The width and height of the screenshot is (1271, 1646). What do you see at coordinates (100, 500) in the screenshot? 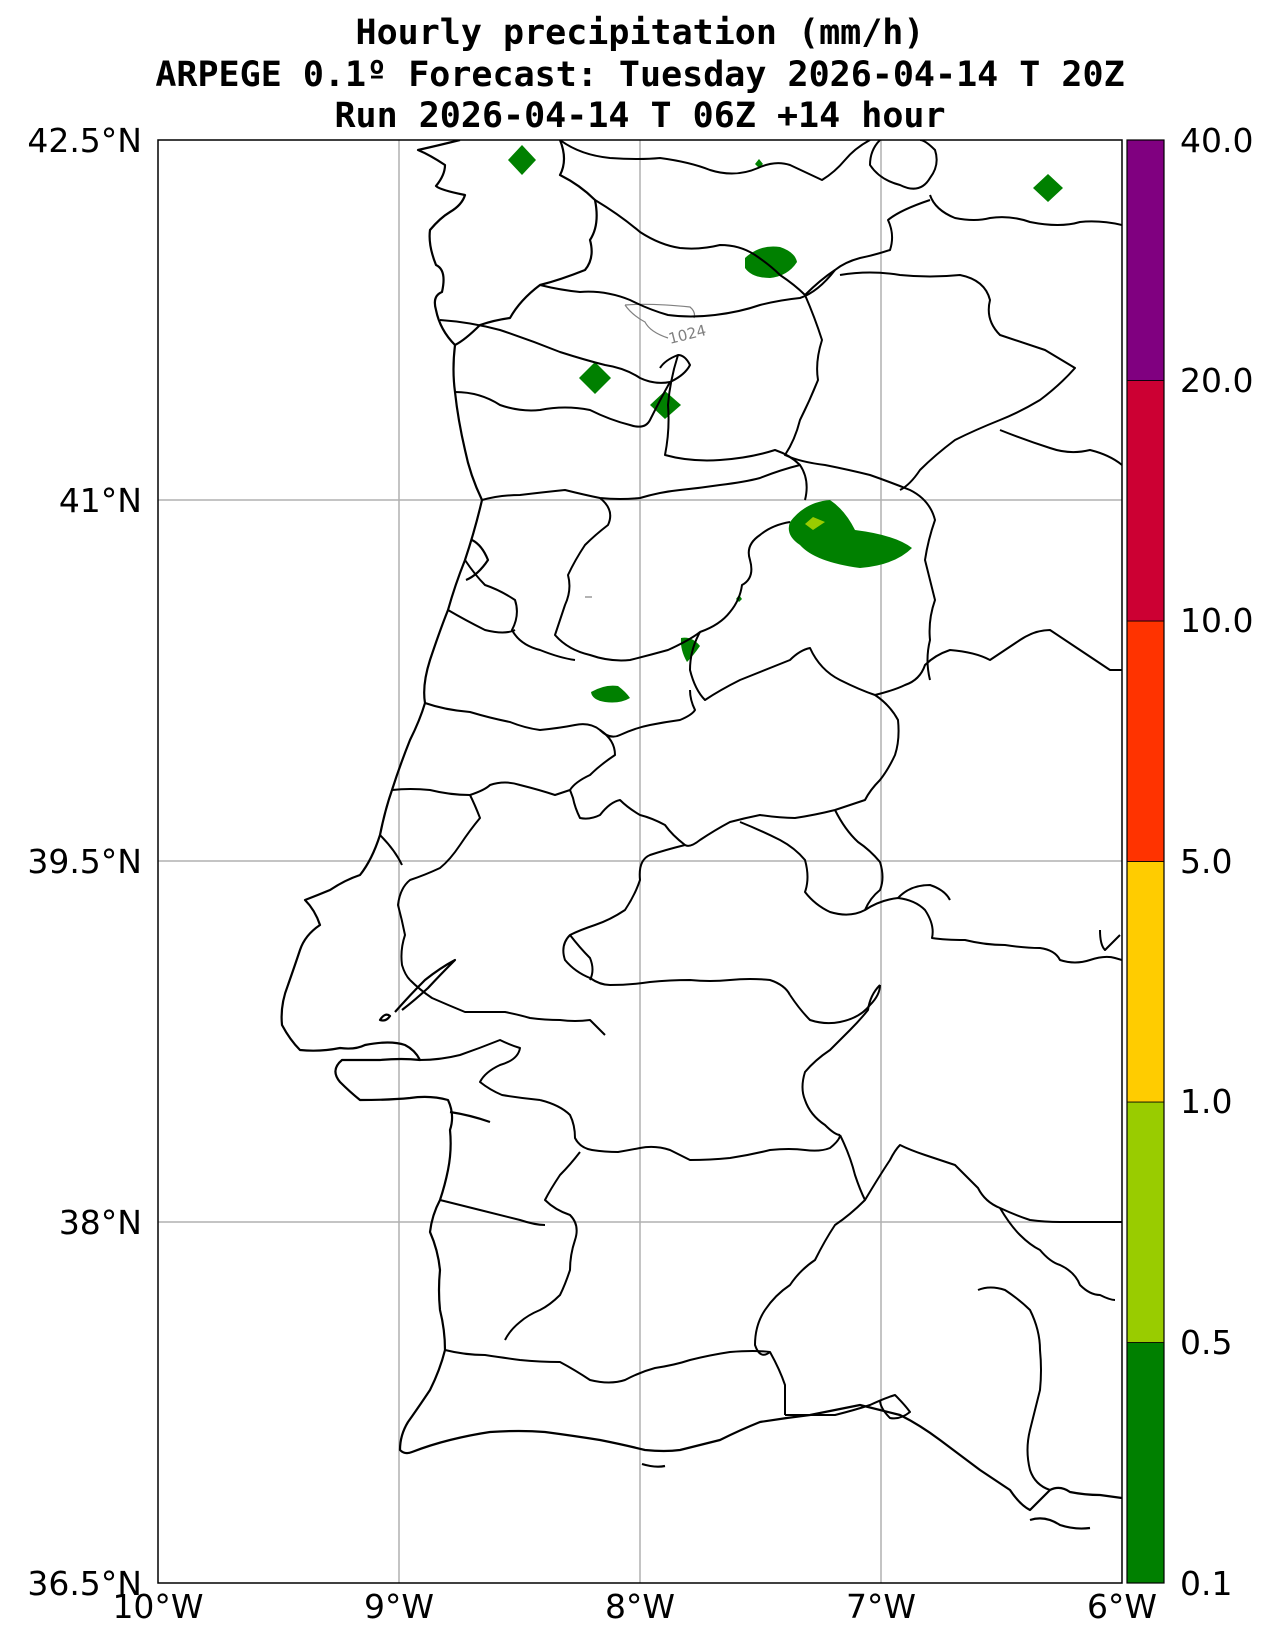
I see `lat-tick-label: 41°N` at bounding box center [100, 500].